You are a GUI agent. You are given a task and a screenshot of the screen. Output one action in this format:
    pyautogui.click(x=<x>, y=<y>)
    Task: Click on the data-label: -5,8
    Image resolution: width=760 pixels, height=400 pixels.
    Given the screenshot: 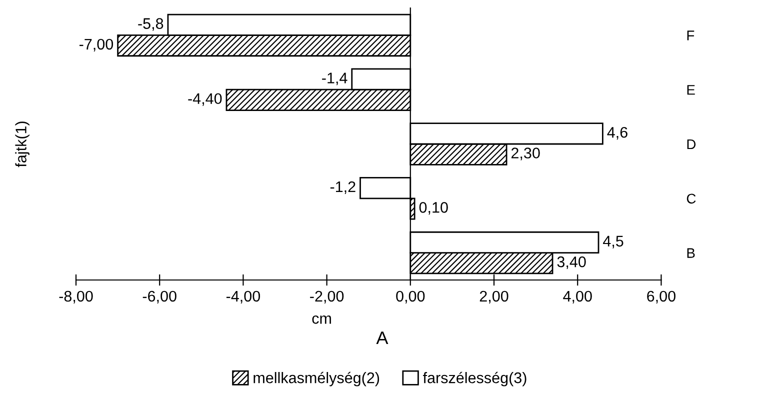 What is the action you would take?
    pyautogui.click(x=151, y=24)
    